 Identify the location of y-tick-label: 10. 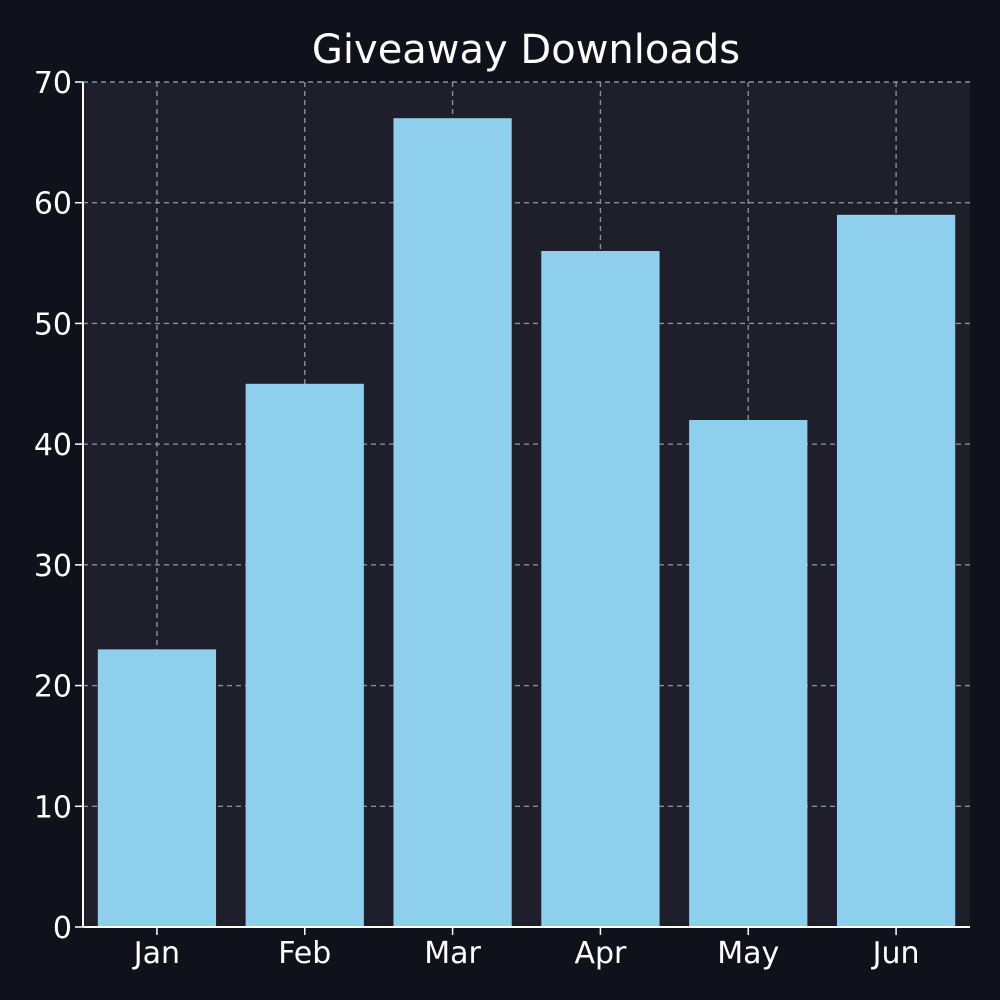
(53, 807).